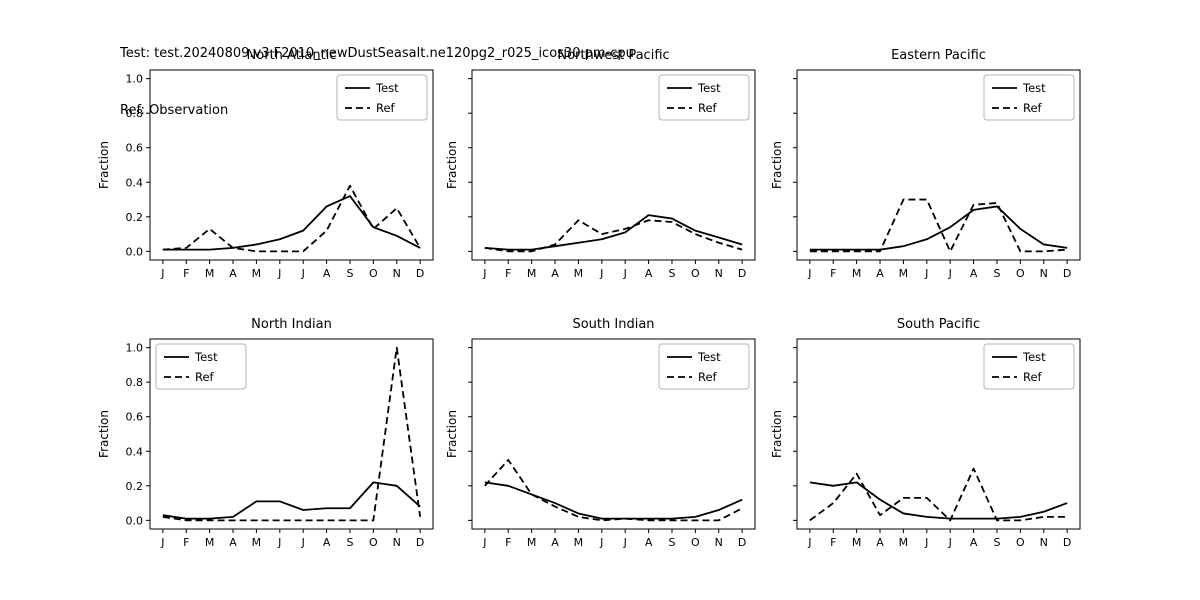 The image size is (1200, 600). I want to click on chart-title: South Indian, so click(613, 324).